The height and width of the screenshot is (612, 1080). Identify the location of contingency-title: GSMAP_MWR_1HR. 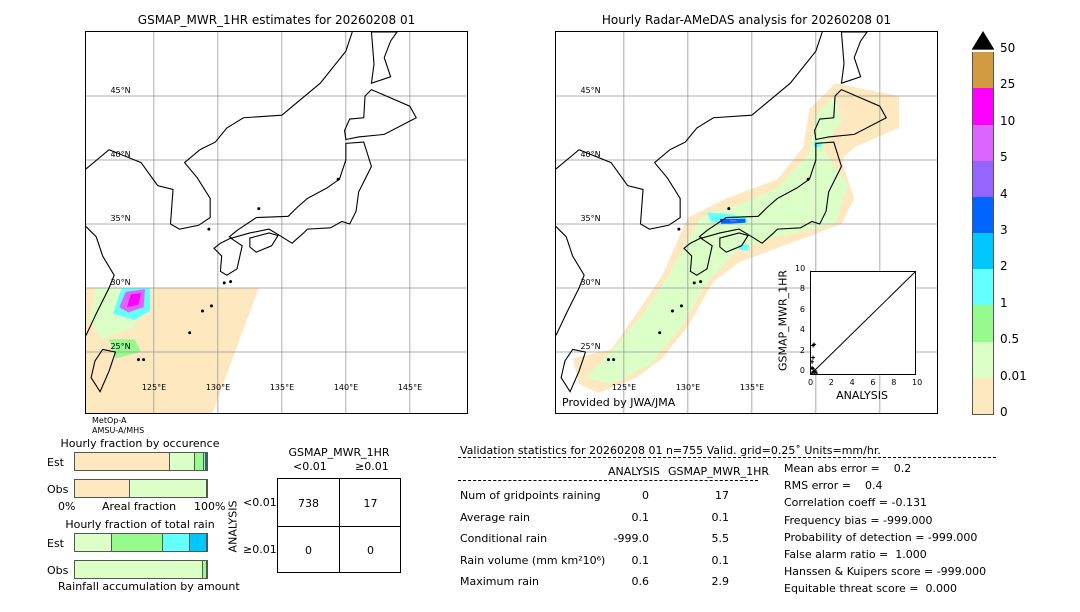
(339, 452).